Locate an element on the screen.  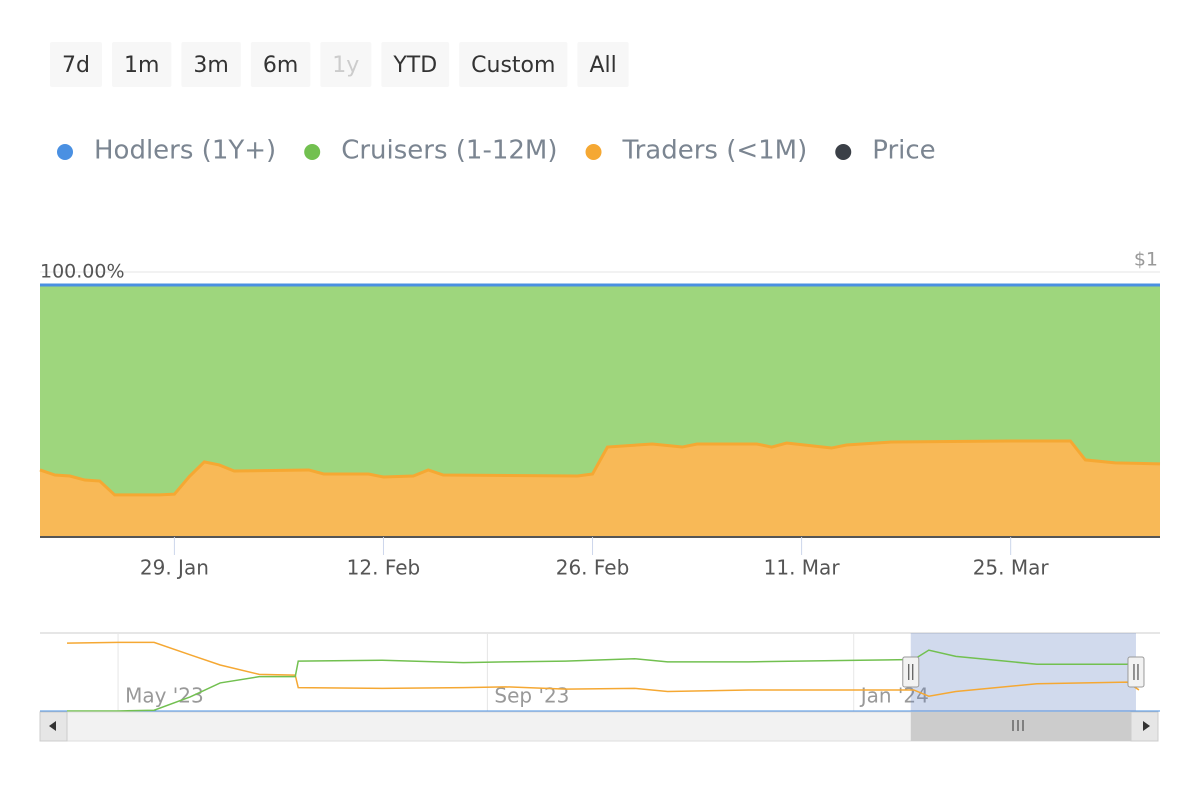
scrollbar-right-arrow is located at coordinates (1146, 726).